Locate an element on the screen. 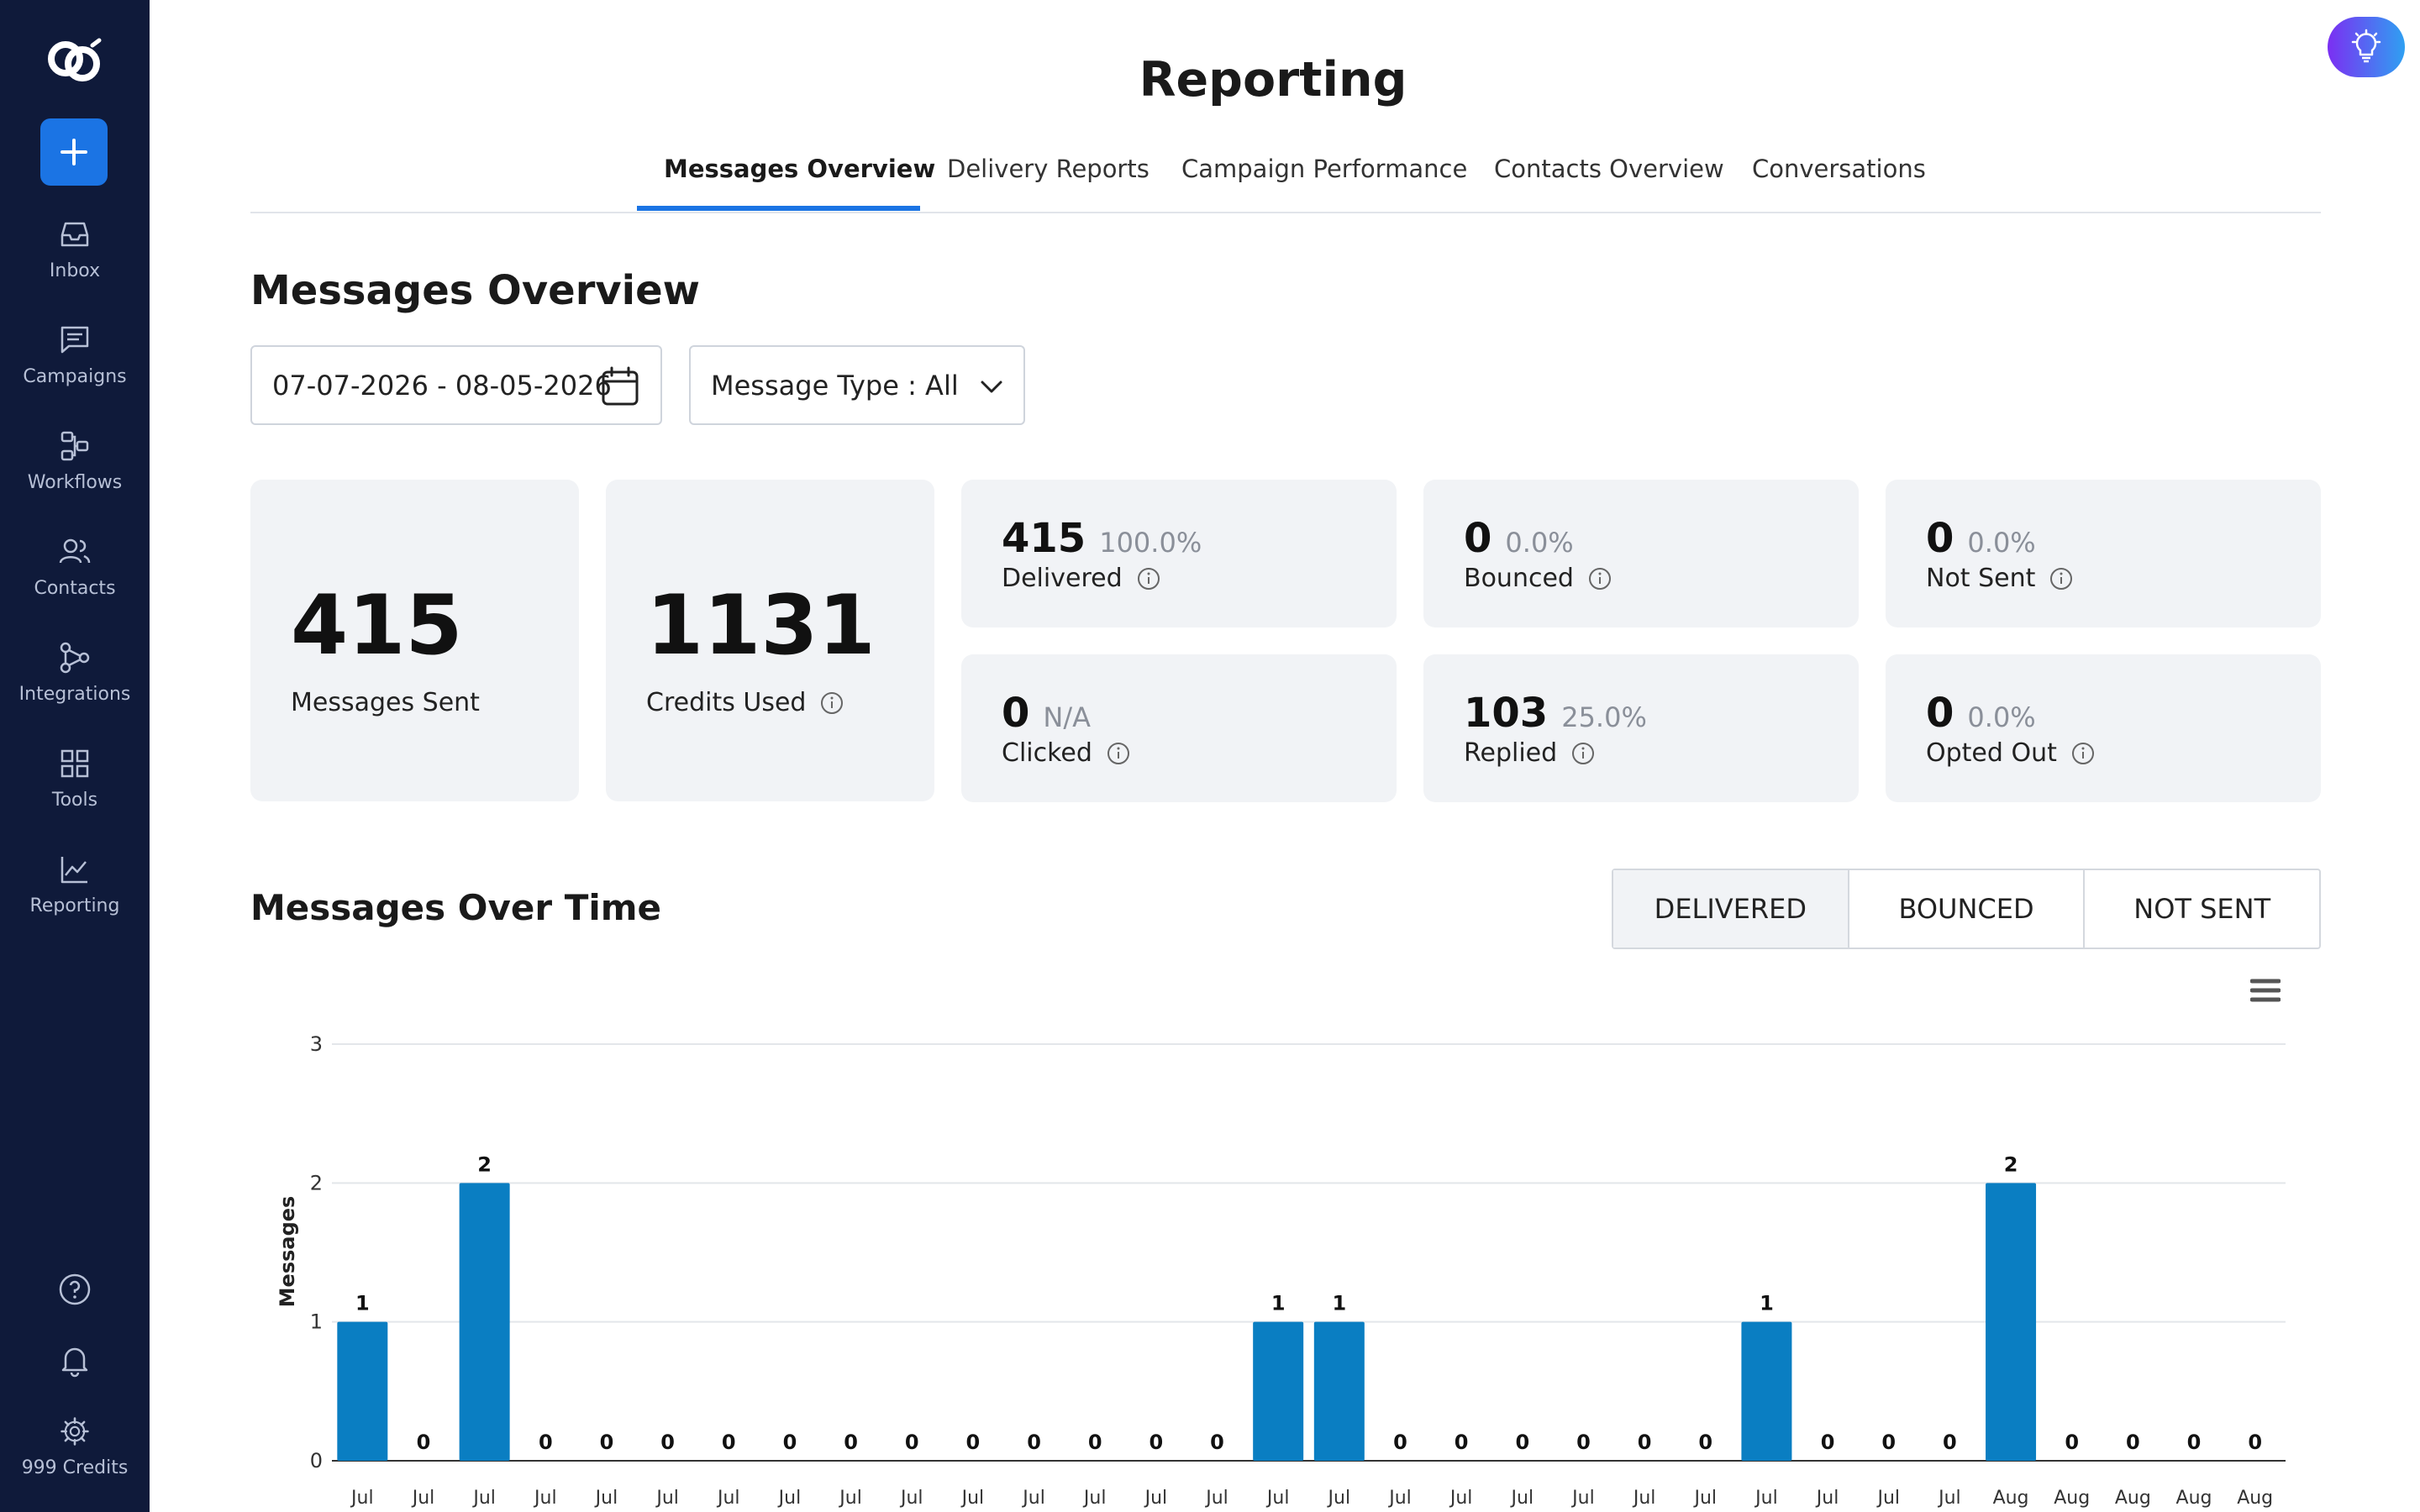 Image resolution: width=2420 pixels, height=1512 pixels. stat-value: 1131 is located at coordinates (761, 626).